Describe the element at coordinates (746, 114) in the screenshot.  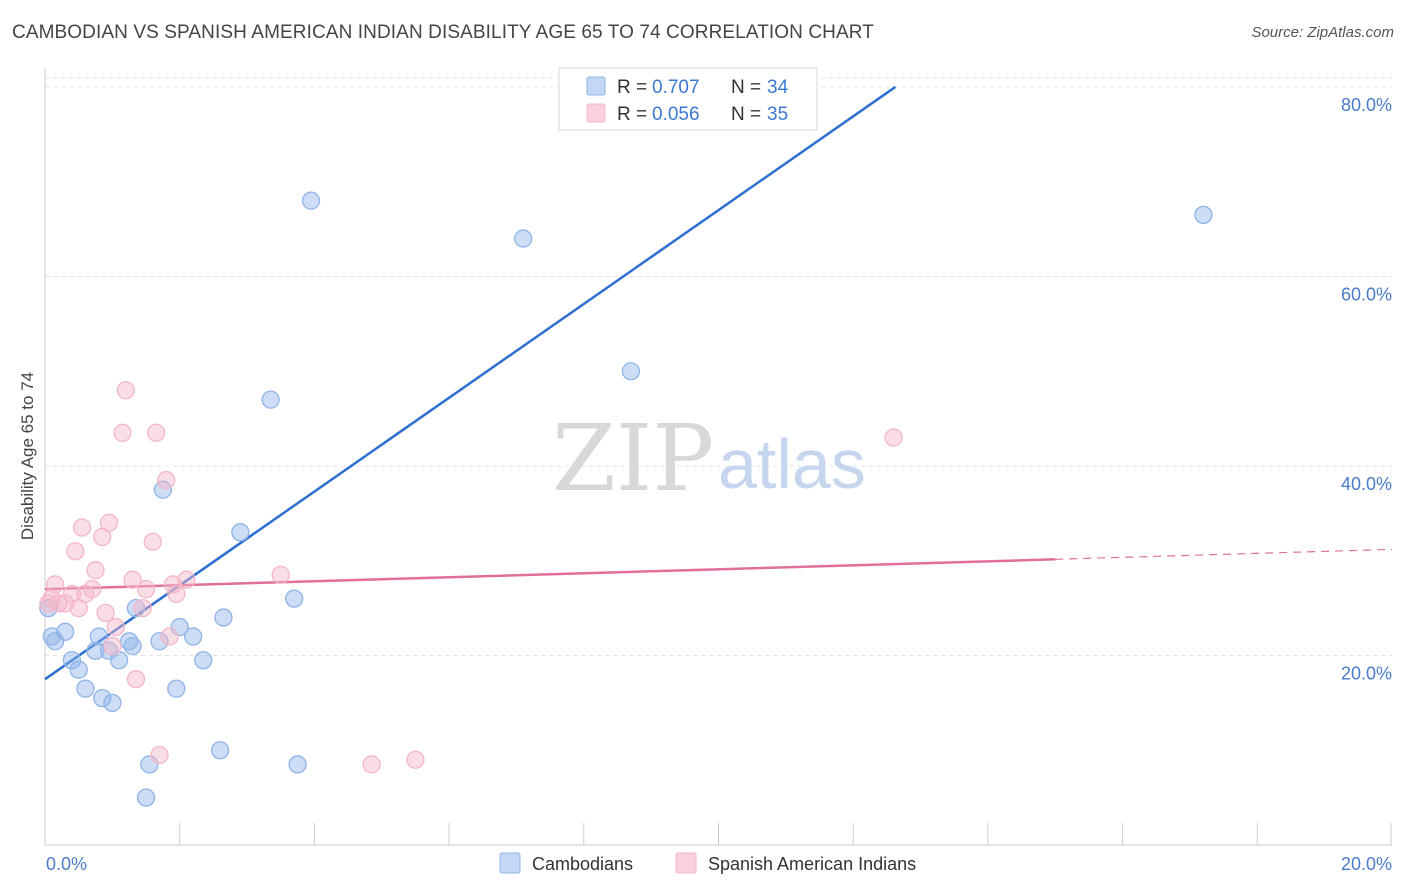
I see `legend-n-label-2: N =` at that location.